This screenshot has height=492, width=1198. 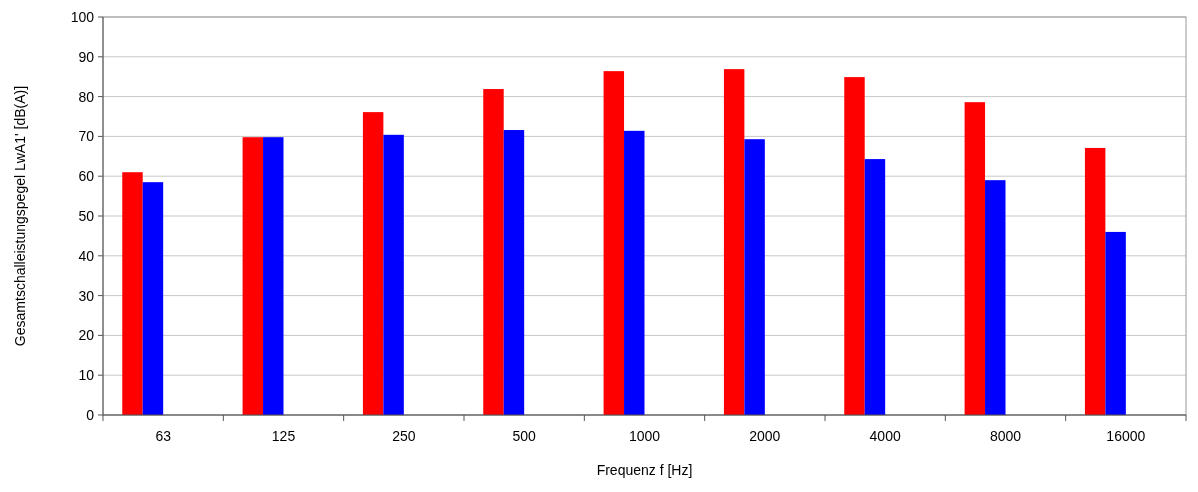 I want to click on x-tick-label: 1000, so click(x=644, y=436).